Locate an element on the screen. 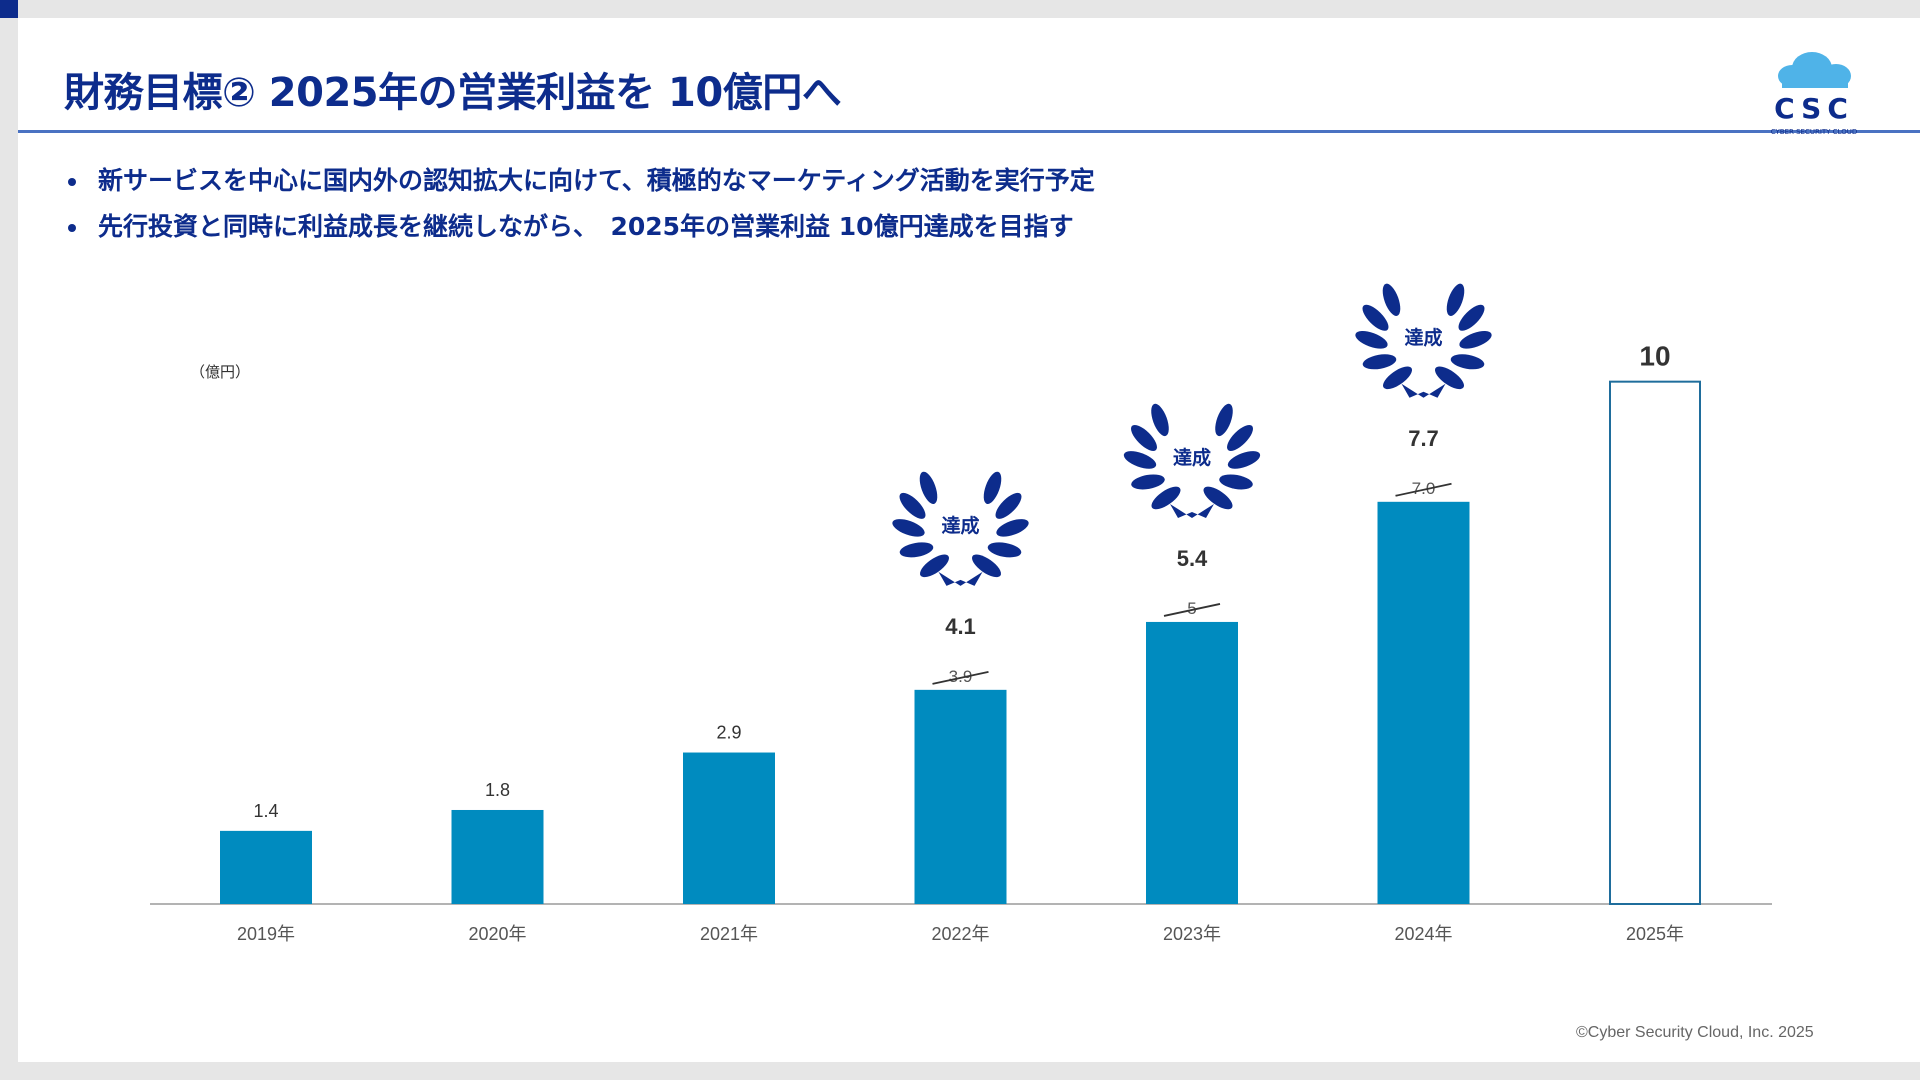 This screenshot has width=1920, height=1080. x-tick-label: 2024年 is located at coordinates (1423, 934).